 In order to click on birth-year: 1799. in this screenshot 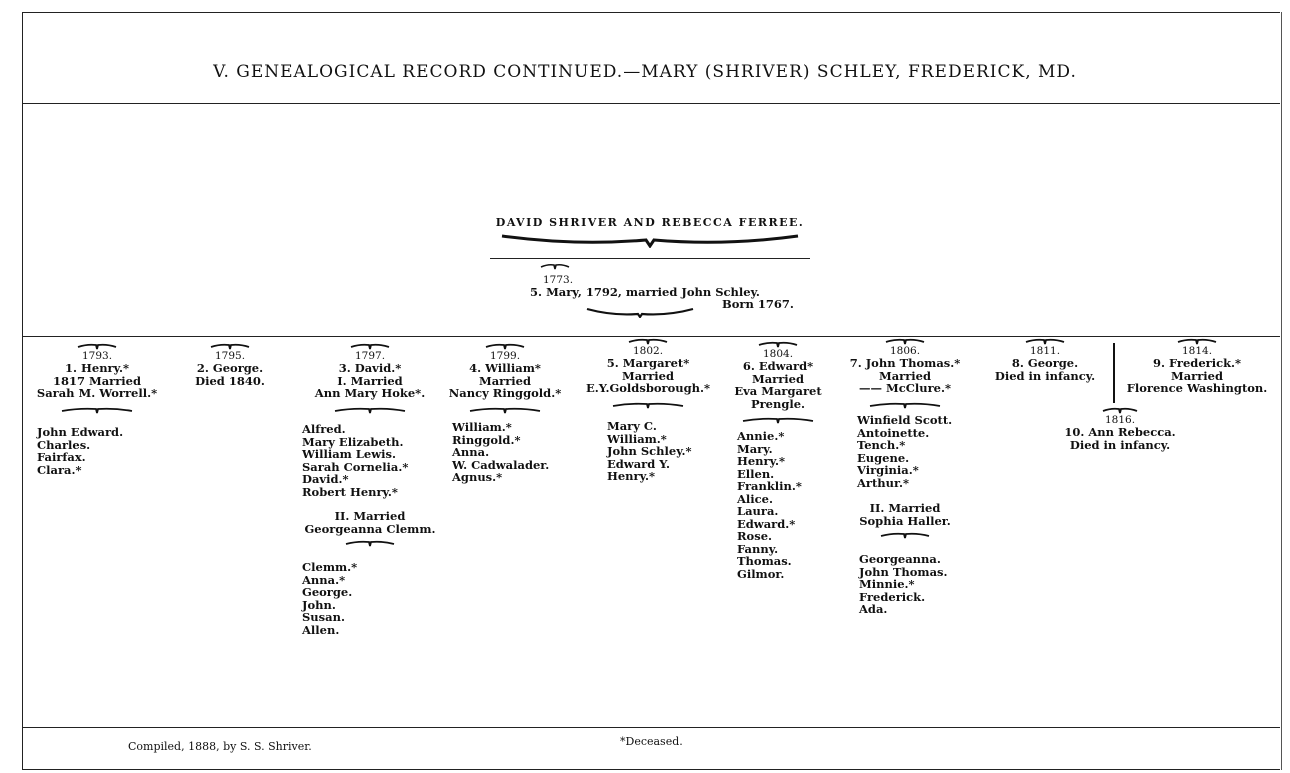, I will do `click(505, 356)`.